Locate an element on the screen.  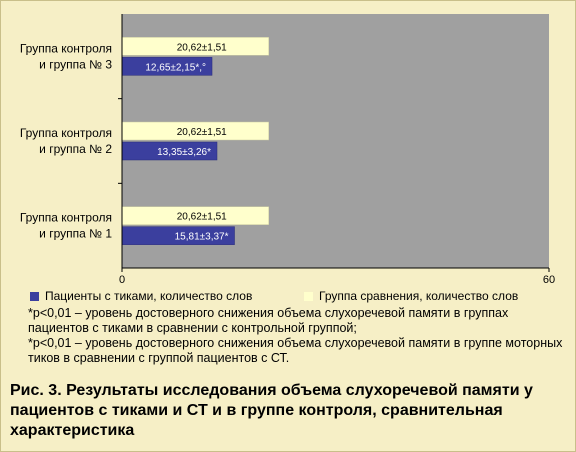
x-tick-label-60: 60 is located at coordinates (549, 280).